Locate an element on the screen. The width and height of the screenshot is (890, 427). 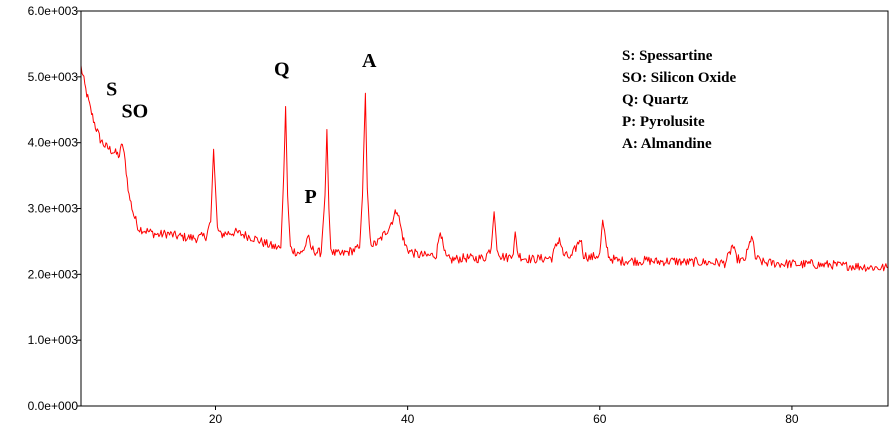
y-tick-label: 2.0e+003 is located at coordinates (53, 274).